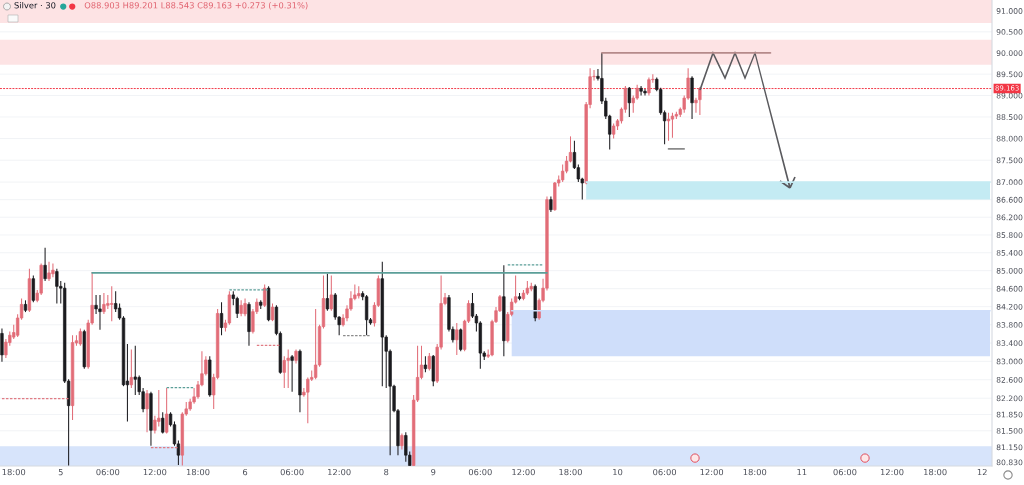 This screenshot has width=1024, height=485. What do you see at coordinates (618, 472) in the screenshot?
I see `x-tick-label: 10` at bounding box center [618, 472].